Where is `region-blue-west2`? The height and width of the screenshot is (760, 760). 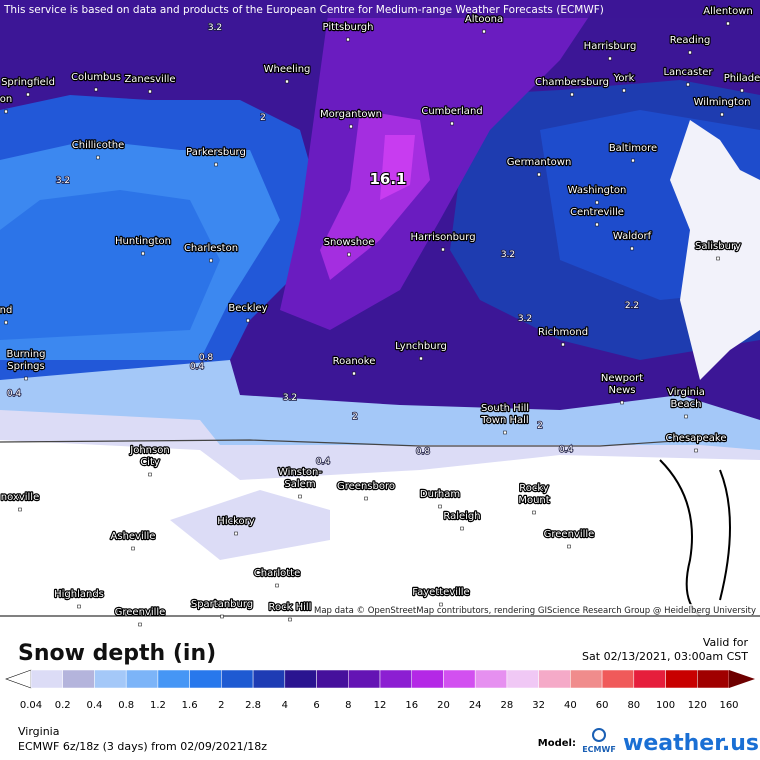
region-blue-west2 is located at coordinates (110, 265).